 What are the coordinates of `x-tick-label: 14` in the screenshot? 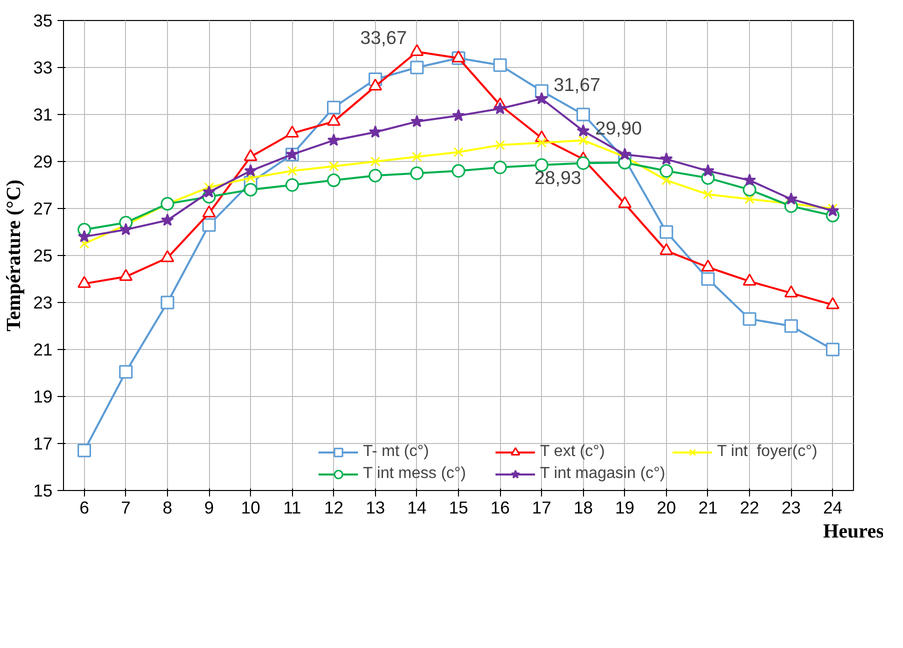 It's located at (417, 508).